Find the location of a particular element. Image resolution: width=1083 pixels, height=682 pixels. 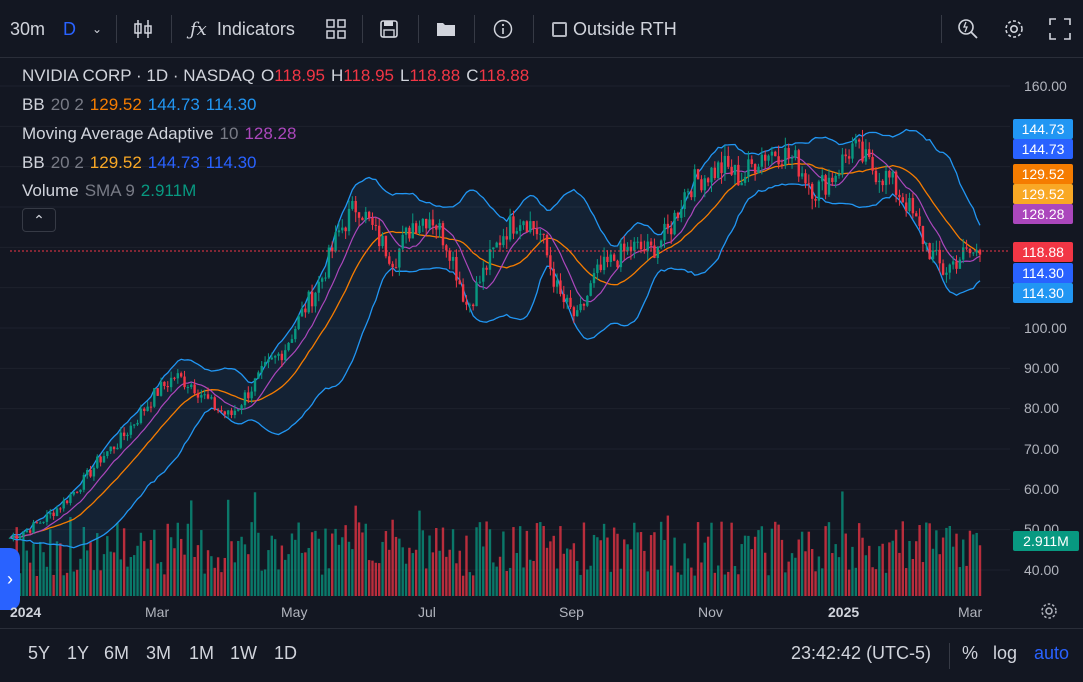

candles-icon is located at coordinates (143, 29).